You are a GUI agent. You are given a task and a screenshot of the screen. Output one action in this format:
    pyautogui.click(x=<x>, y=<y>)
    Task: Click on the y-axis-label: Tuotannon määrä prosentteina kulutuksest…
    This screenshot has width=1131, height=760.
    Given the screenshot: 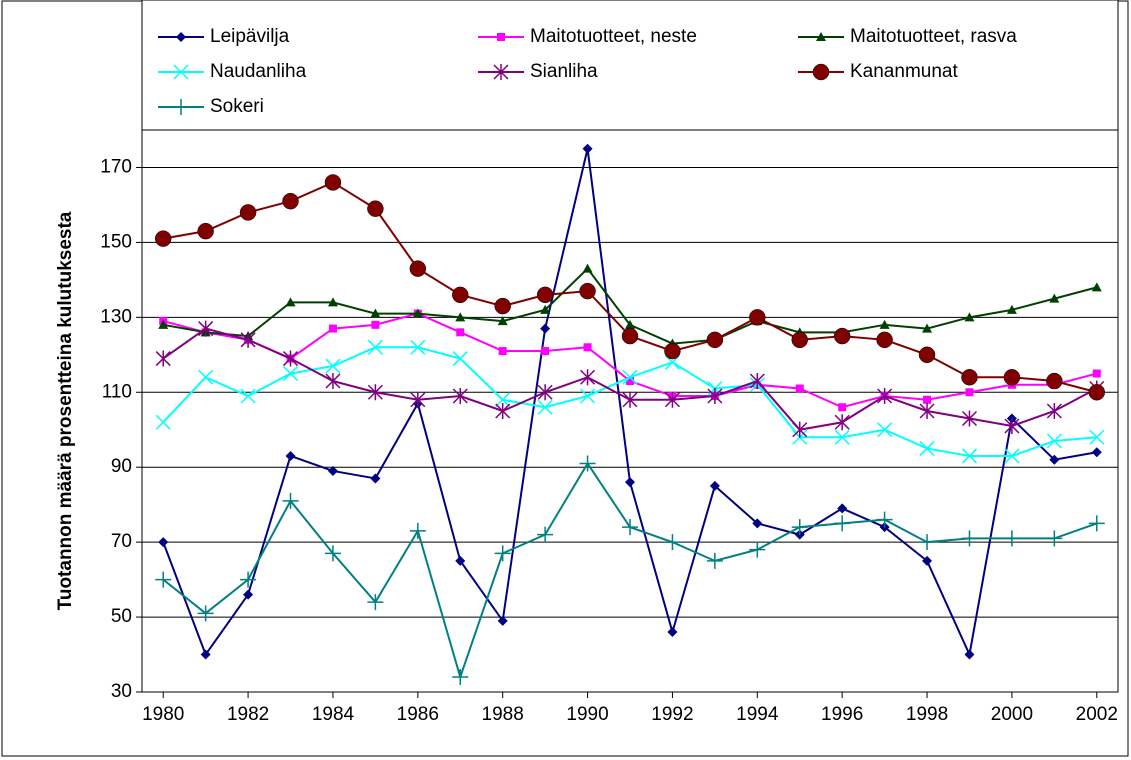 What is the action you would take?
    pyautogui.click(x=65, y=410)
    